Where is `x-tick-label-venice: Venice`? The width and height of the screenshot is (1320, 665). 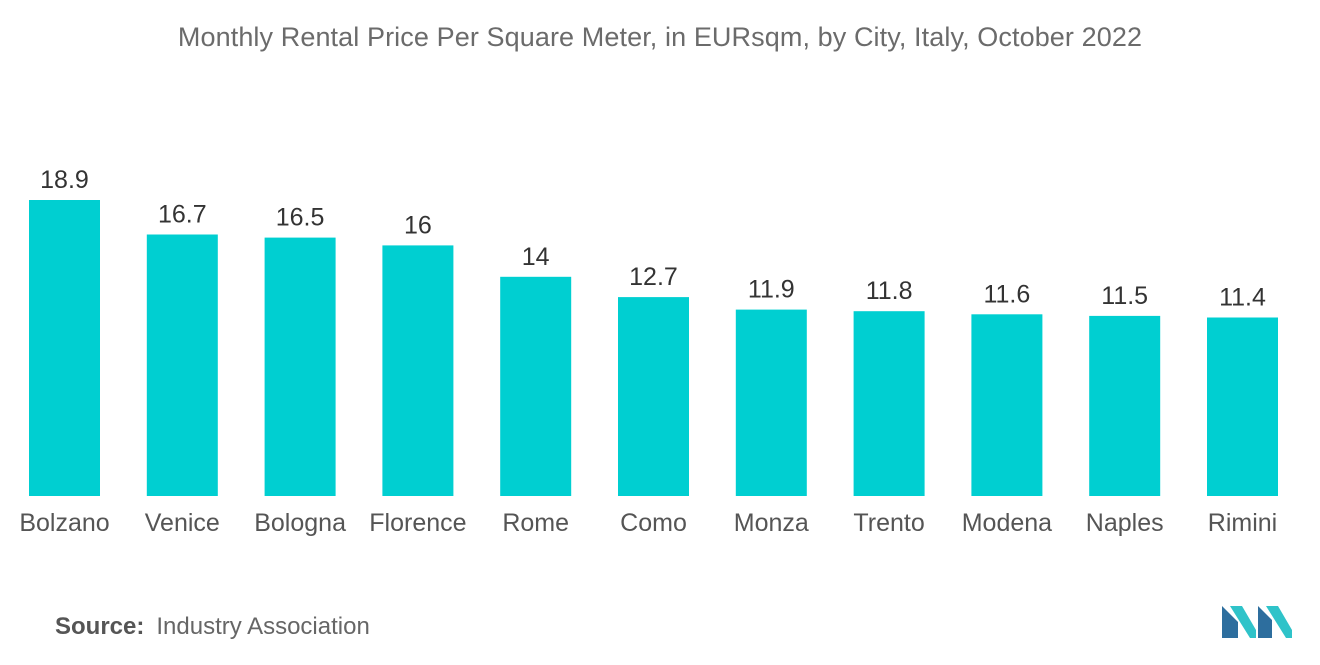
x-tick-label-venice: Venice is located at coordinates (182, 523).